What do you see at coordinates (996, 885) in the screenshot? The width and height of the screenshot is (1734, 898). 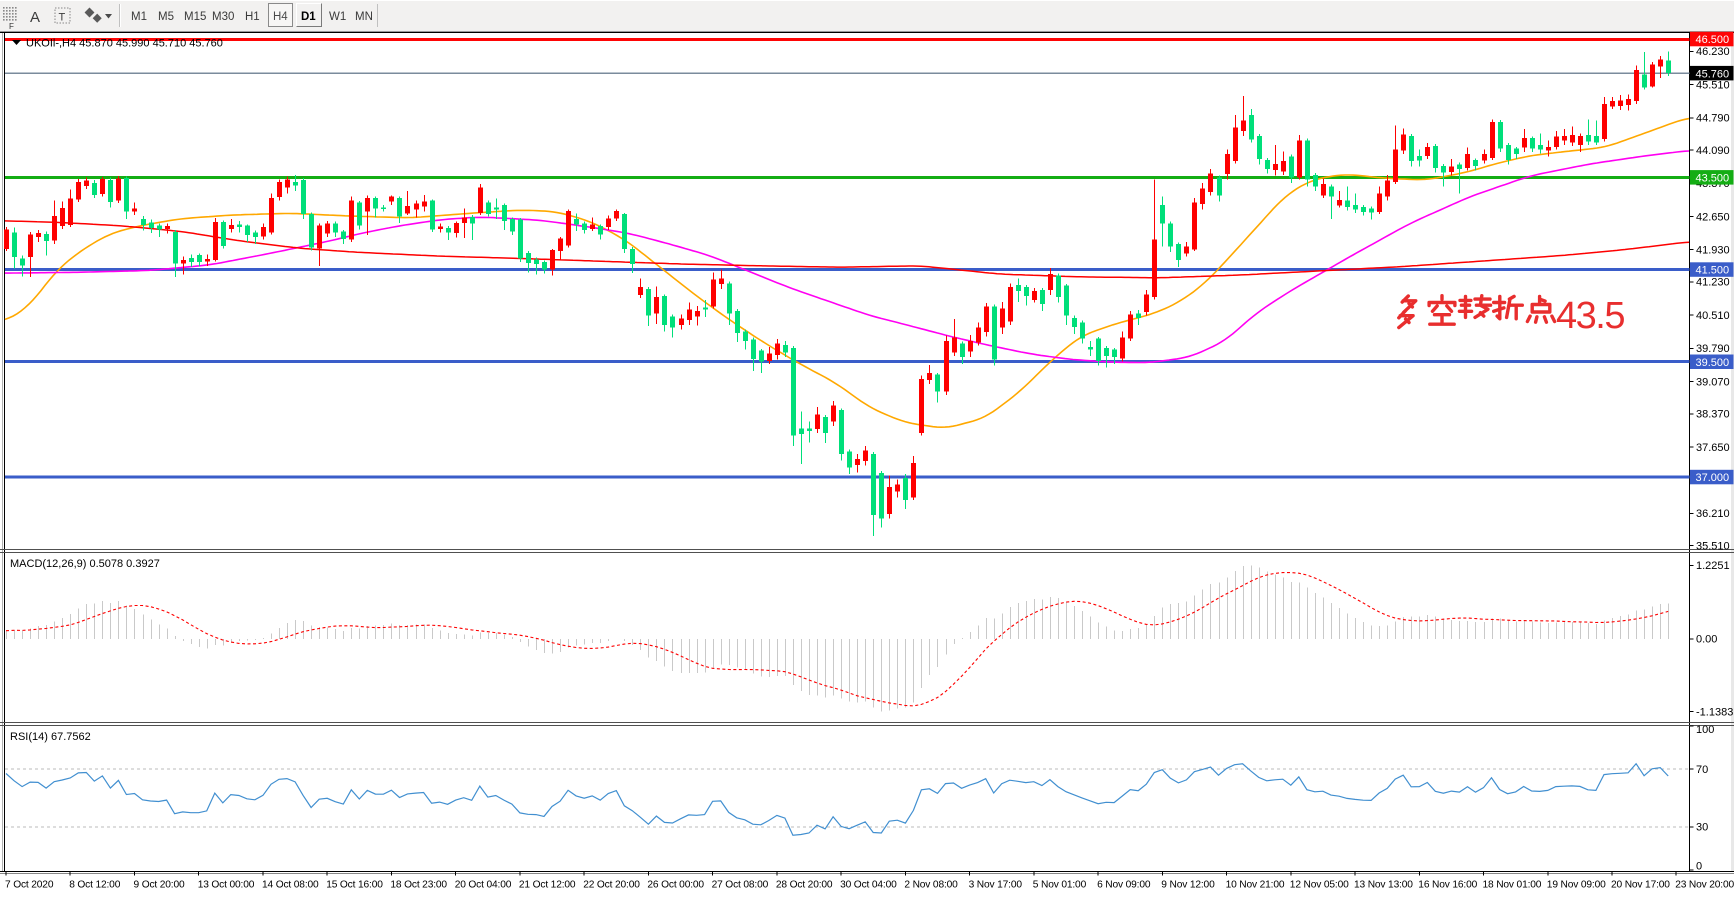 I see `svg-text: 3 Nov 17:00` at bounding box center [996, 885].